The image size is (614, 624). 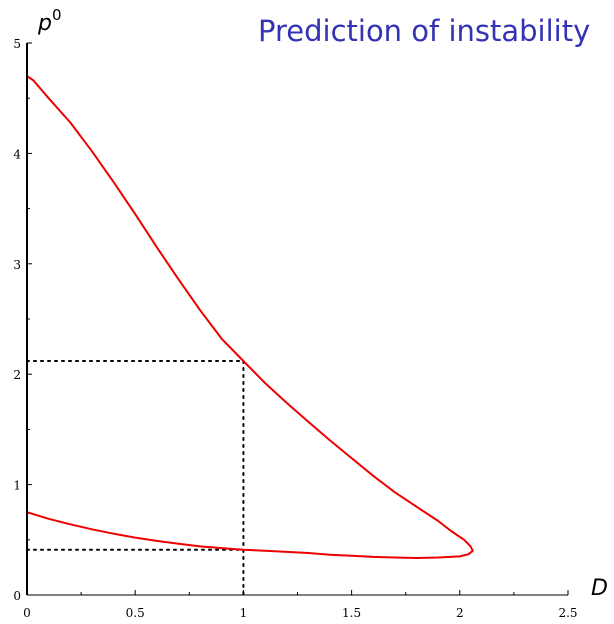 I want to click on y-axis-label-superscript: 0, so click(x=56, y=15).